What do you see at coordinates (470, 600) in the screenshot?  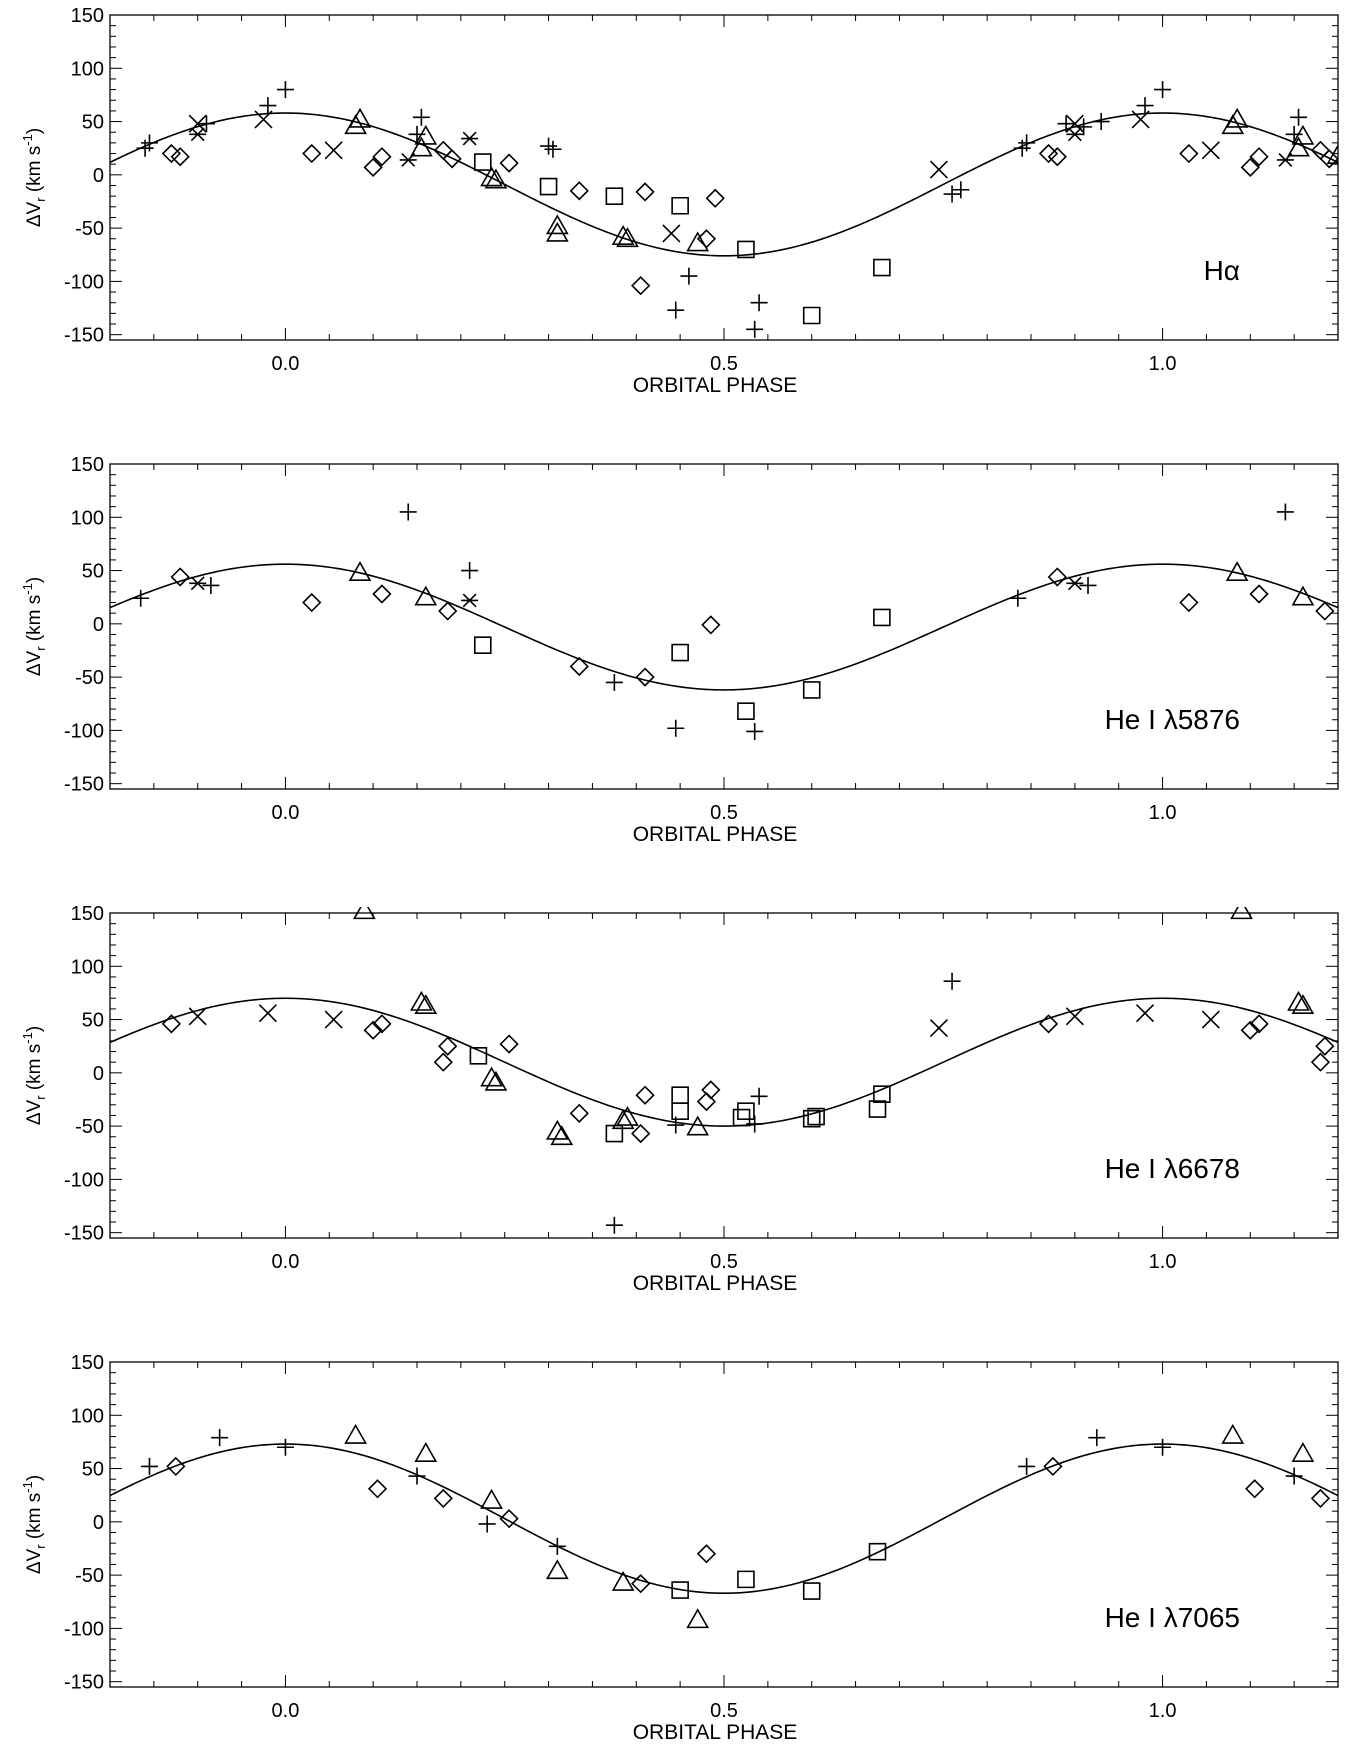 I see `point-asterisk` at bounding box center [470, 600].